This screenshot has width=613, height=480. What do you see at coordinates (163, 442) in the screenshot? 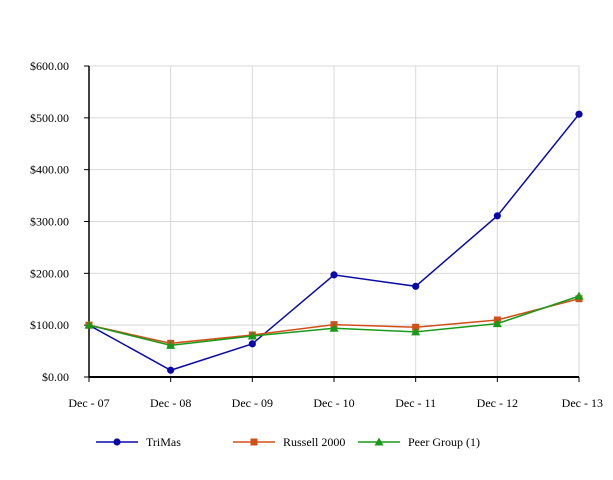
I see `legend-label: TriMas` at bounding box center [163, 442].